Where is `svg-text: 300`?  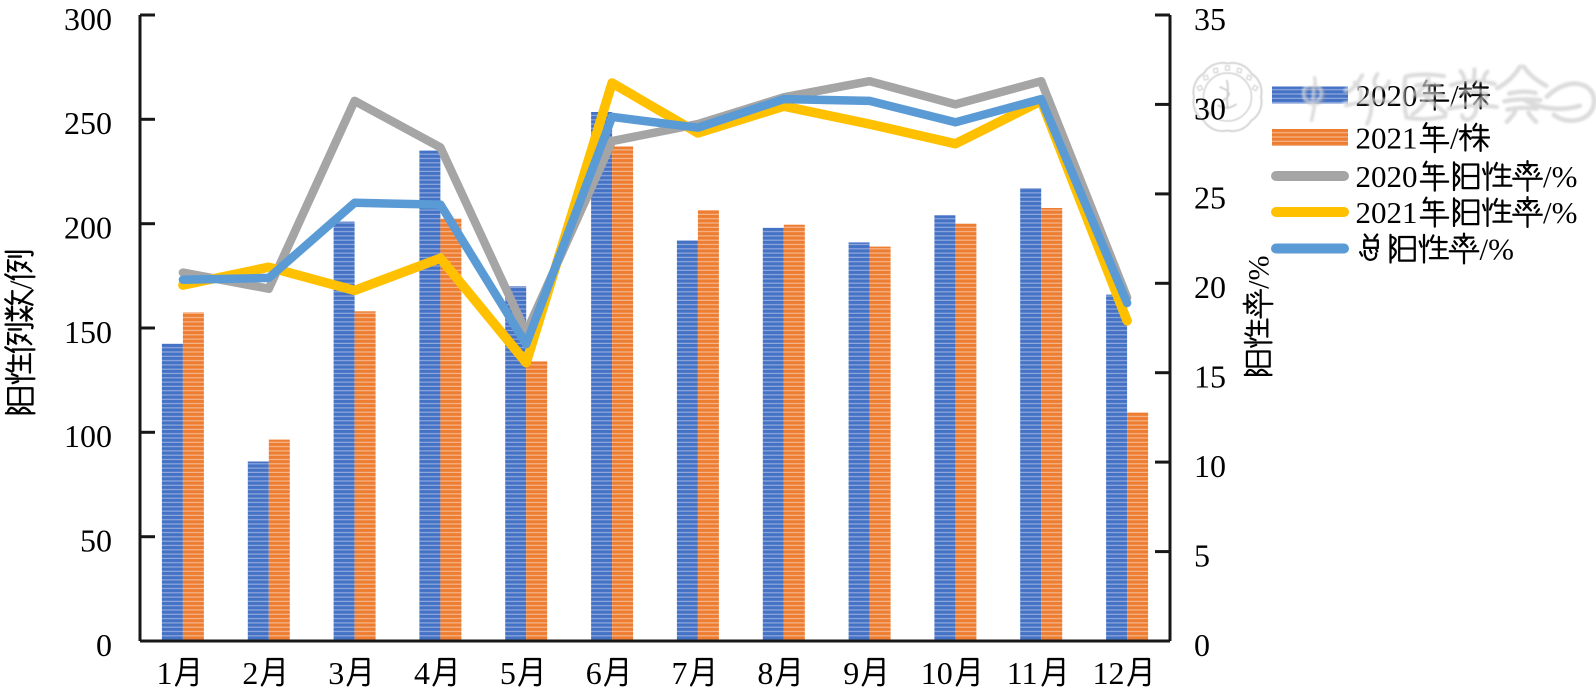 svg-text: 300 is located at coordinates (88, 19).